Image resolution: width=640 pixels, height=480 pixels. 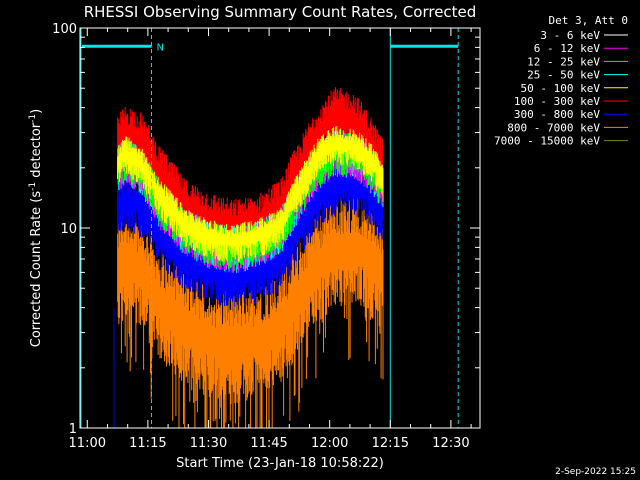 What do you see at coordinates (595, 472) in the screenshot?
I see `footer-date: 2-Sep-2022 15:25` at bounding box center [595, 472].